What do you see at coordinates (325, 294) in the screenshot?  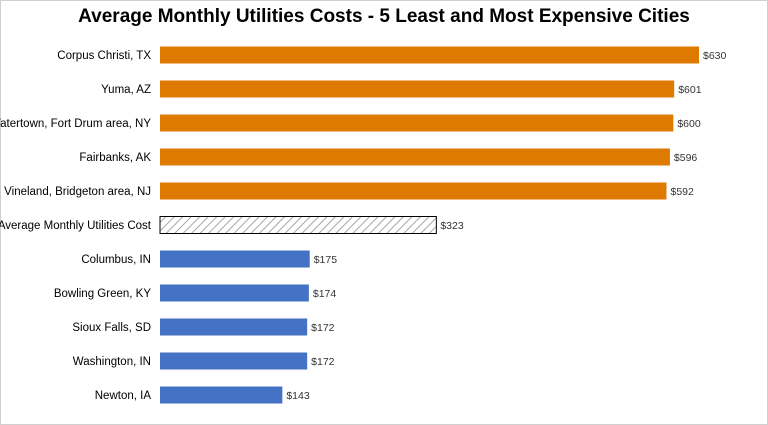 I see `value-label: $174` at bounding box center [325, 294].